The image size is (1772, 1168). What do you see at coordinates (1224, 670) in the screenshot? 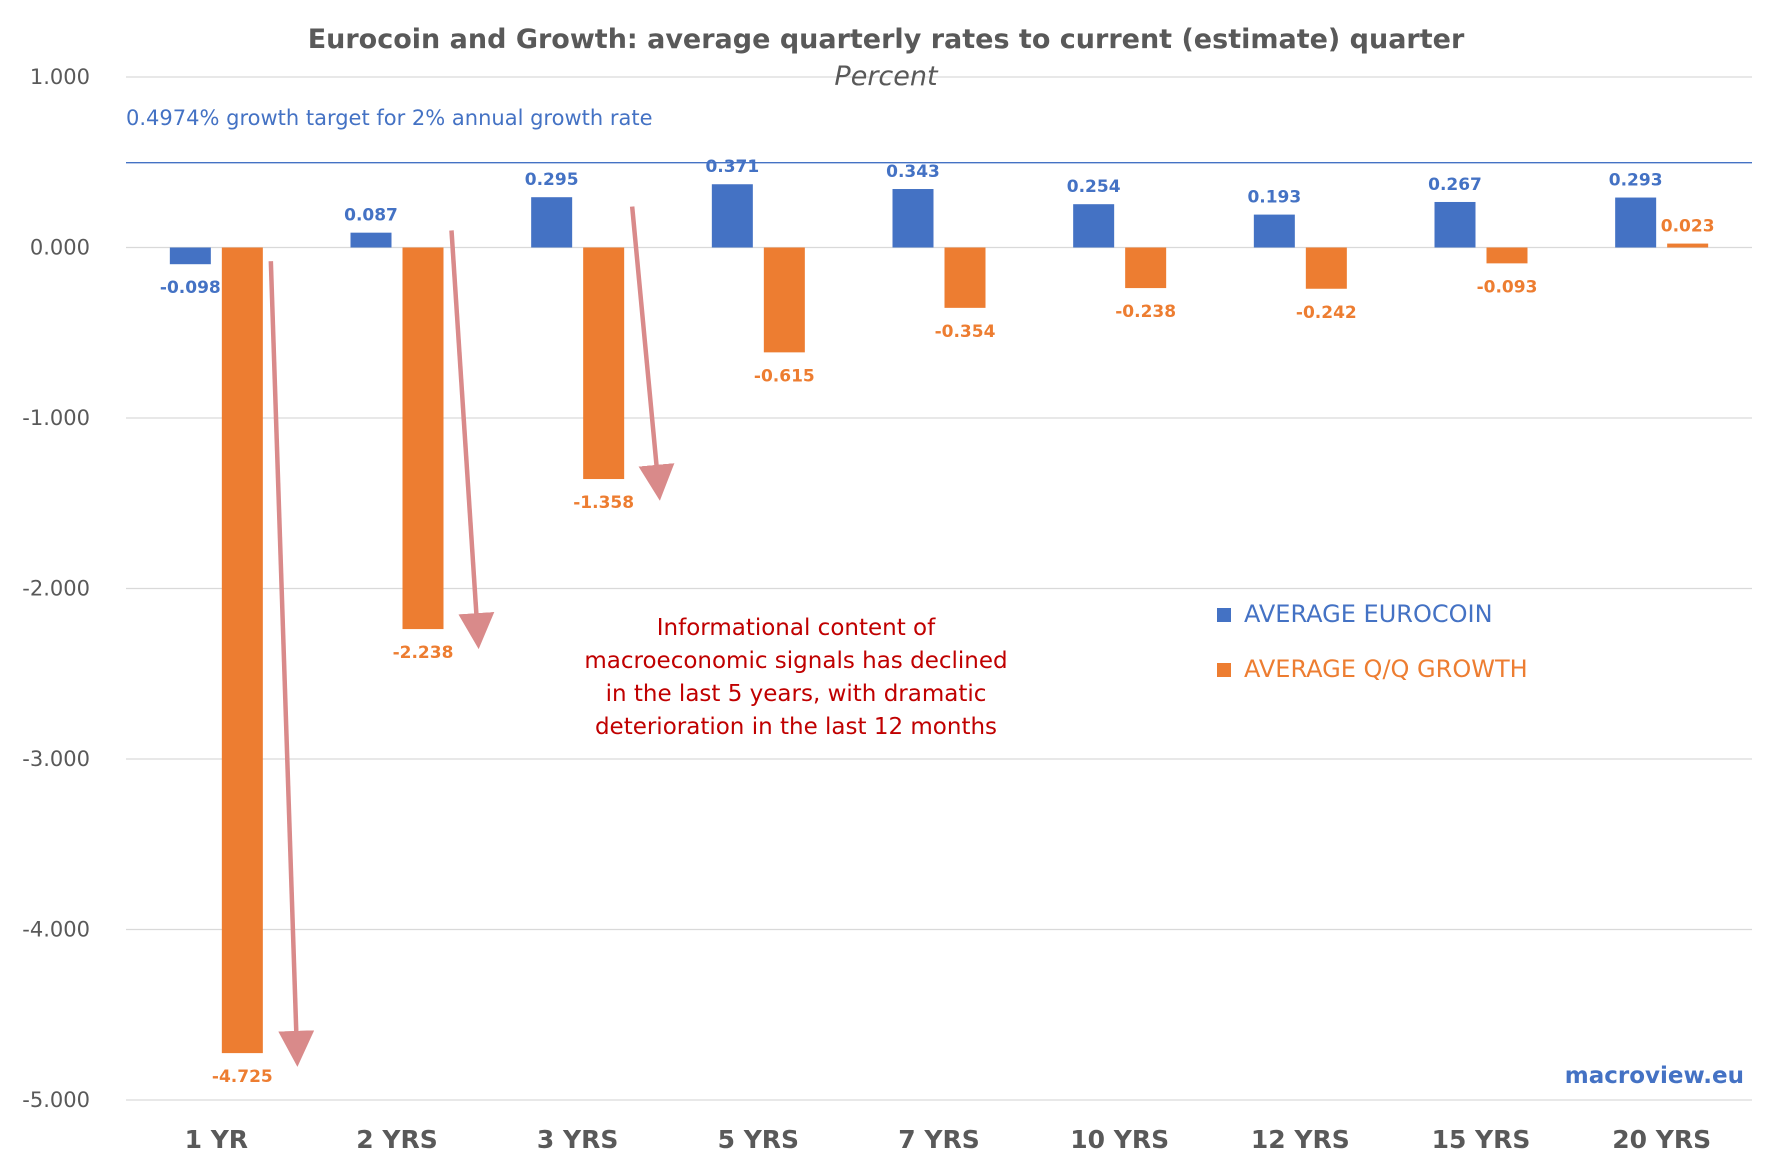
I see `legend-swatch-growth` at bounding box center [1224, 670].